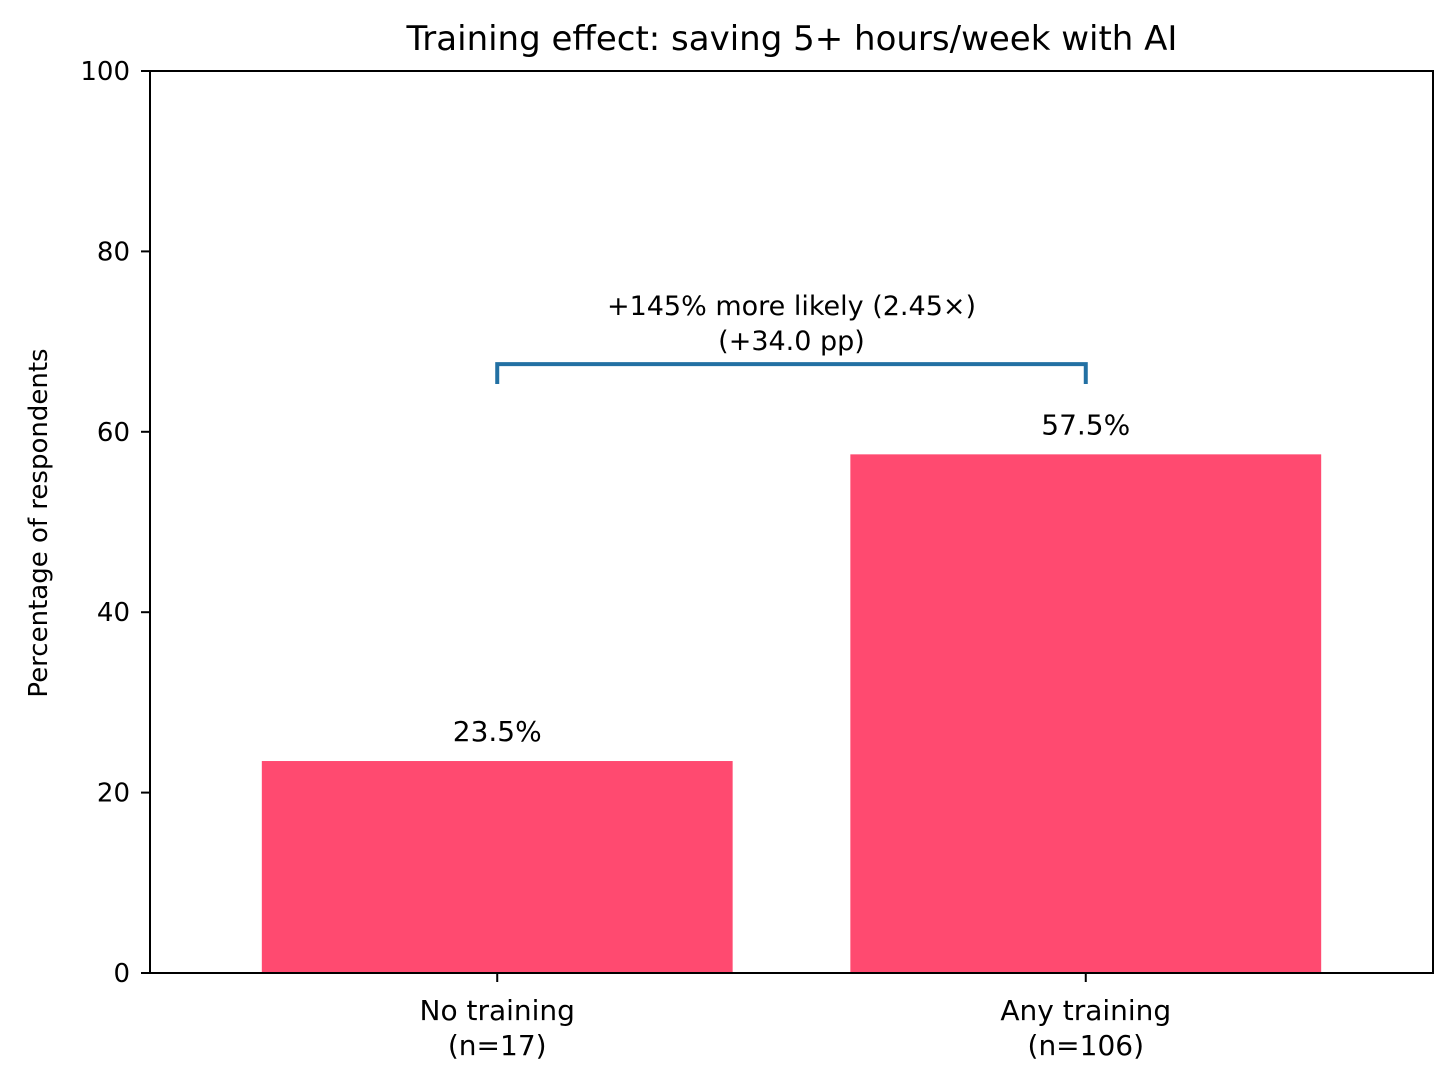 The height and width of the screenshot is (1085, 1456). I want to click on y-axis: 0 20 40 60 80 100, so click(115, 523).